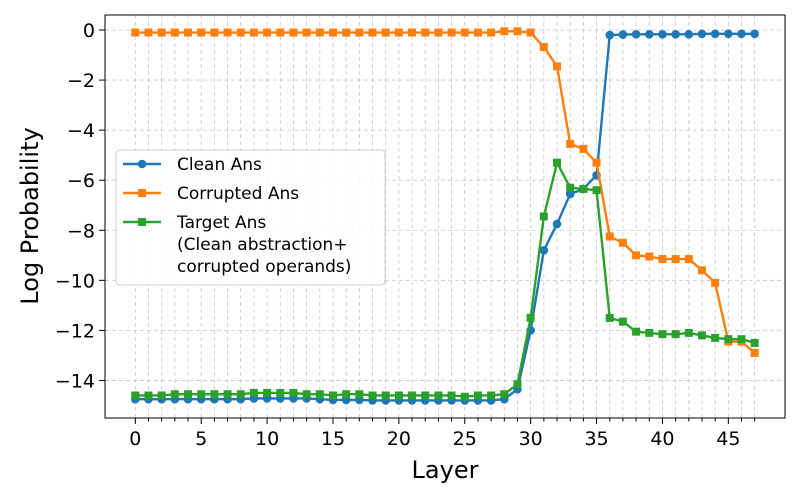 The width and height of the screenshot is (800, 500). Describe the element at coordinates (81, 81) in the screenshot. I see `y-tick-label: −2` at that location.